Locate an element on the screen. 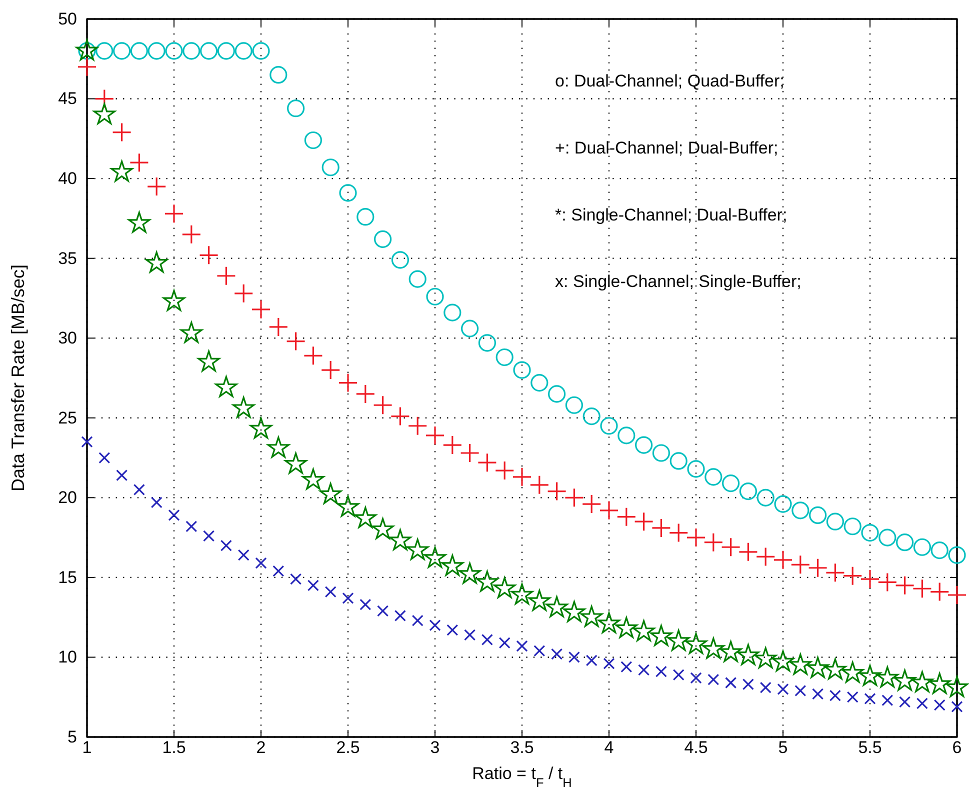  y-tick-label: 25 is located at coordinates (67, 418).